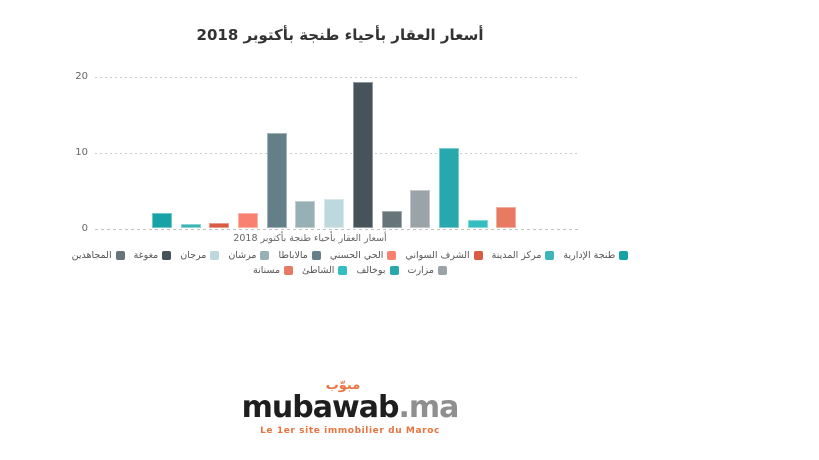  Describe the element at coordinates (81, 152) in the screenshot. I see `y-axis-tick-label: 10` at that location.